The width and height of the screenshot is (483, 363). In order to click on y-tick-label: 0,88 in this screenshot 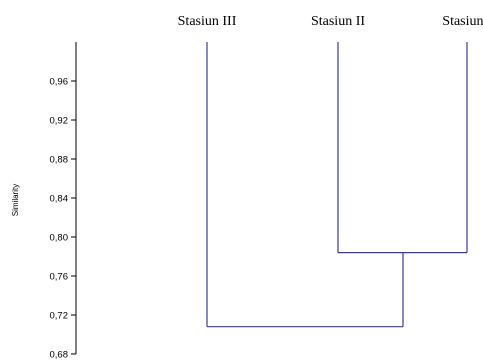, I will do `click(59, 160)`.